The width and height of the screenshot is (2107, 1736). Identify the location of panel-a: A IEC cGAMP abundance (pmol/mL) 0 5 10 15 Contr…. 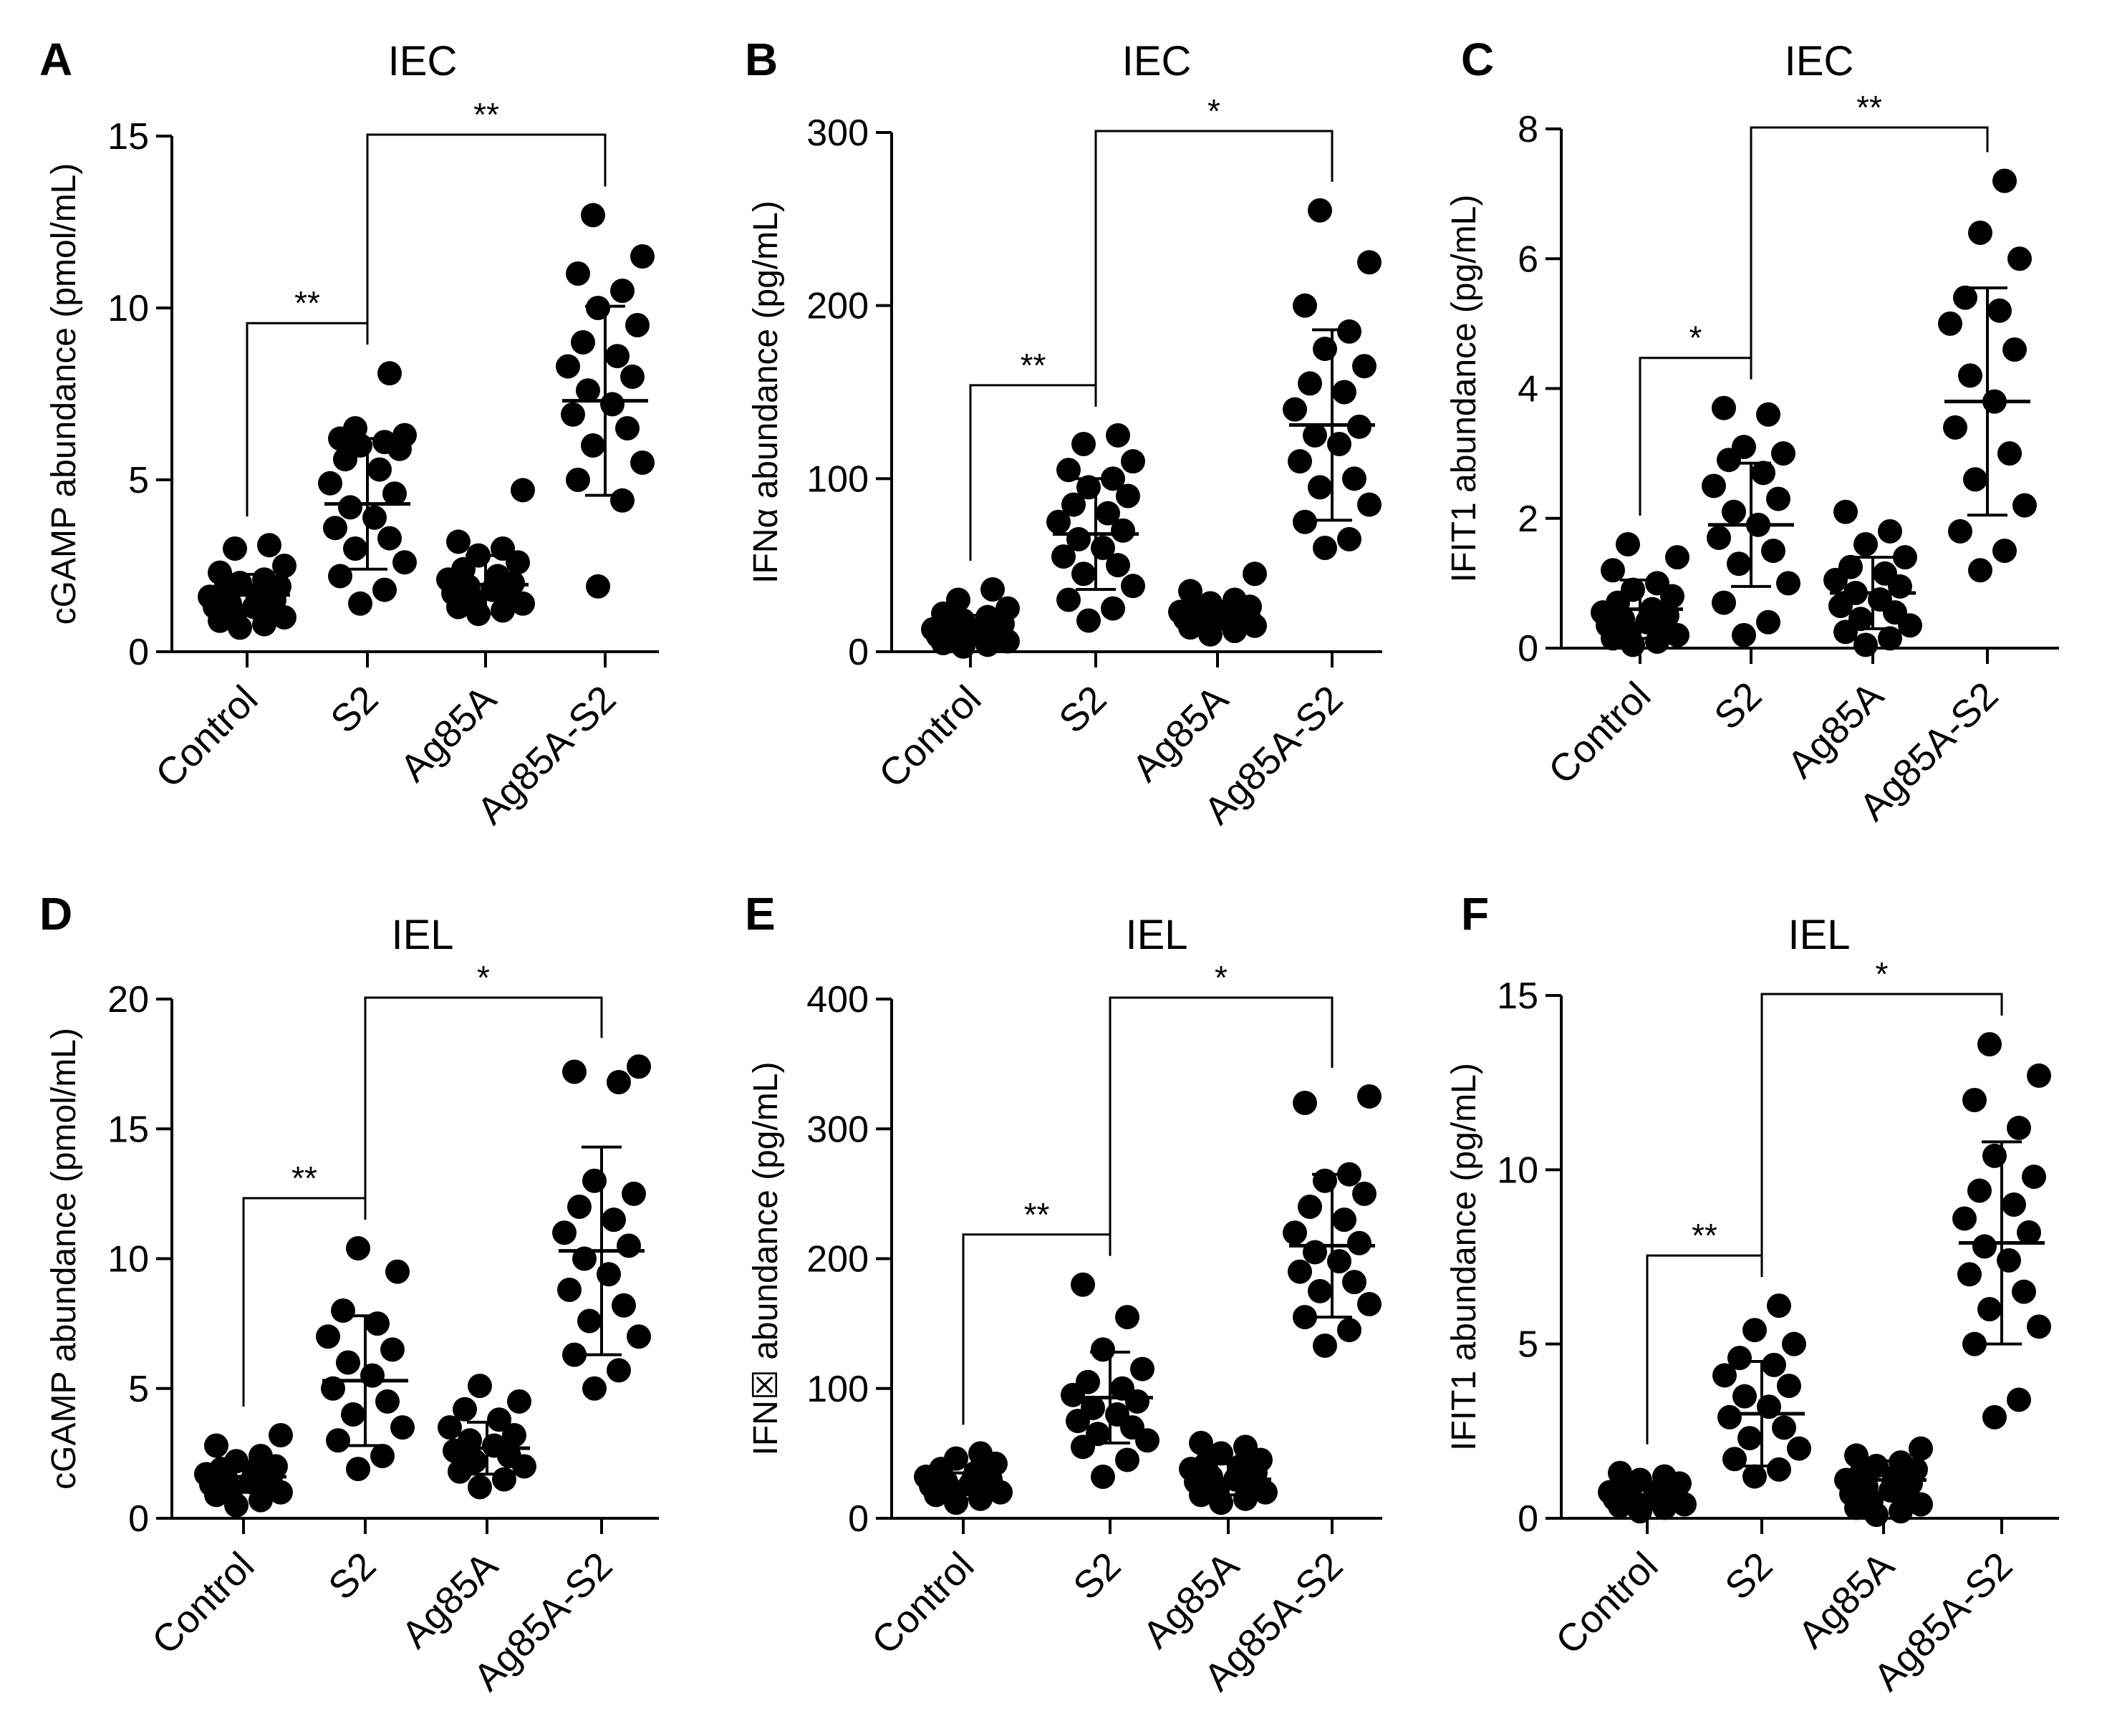
(349, 434).